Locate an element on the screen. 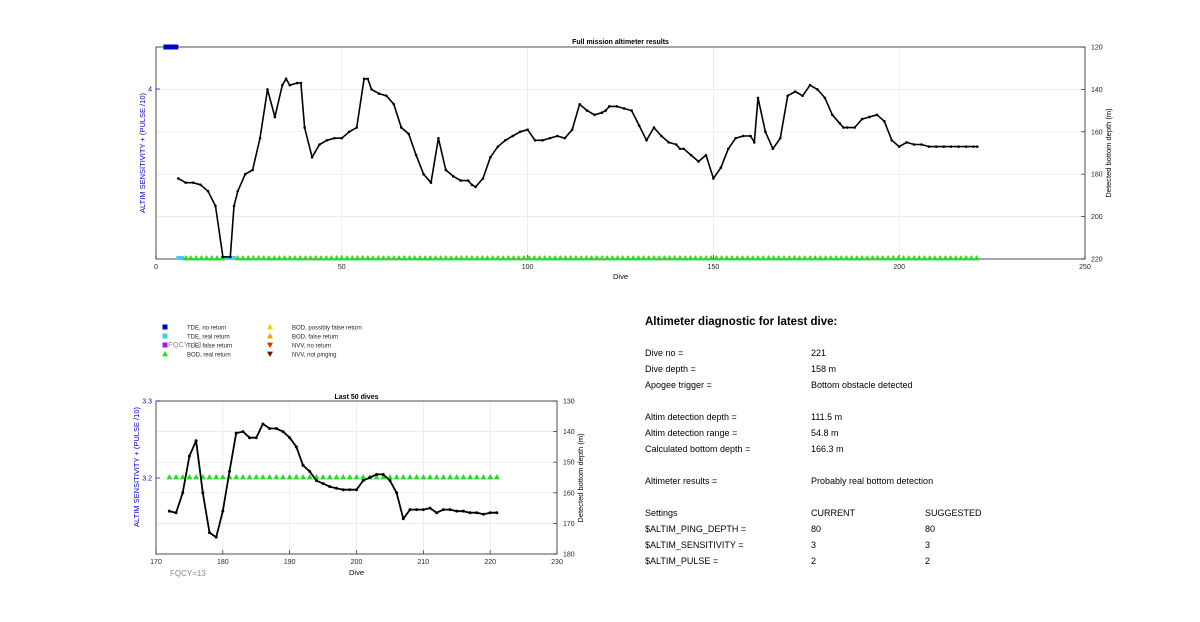 The width and height of the screenshot is (1200, 622). right-tick-label: 160 is located at coordinates (1097, 132).